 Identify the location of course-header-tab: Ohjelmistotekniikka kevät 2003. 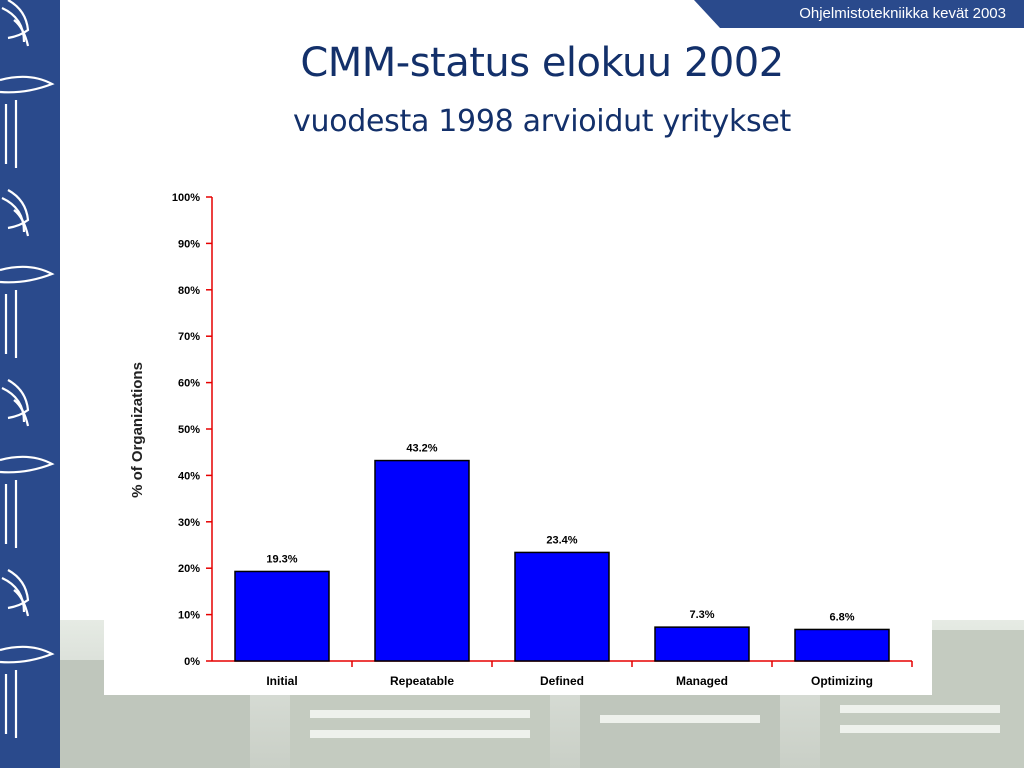
(859, 14).